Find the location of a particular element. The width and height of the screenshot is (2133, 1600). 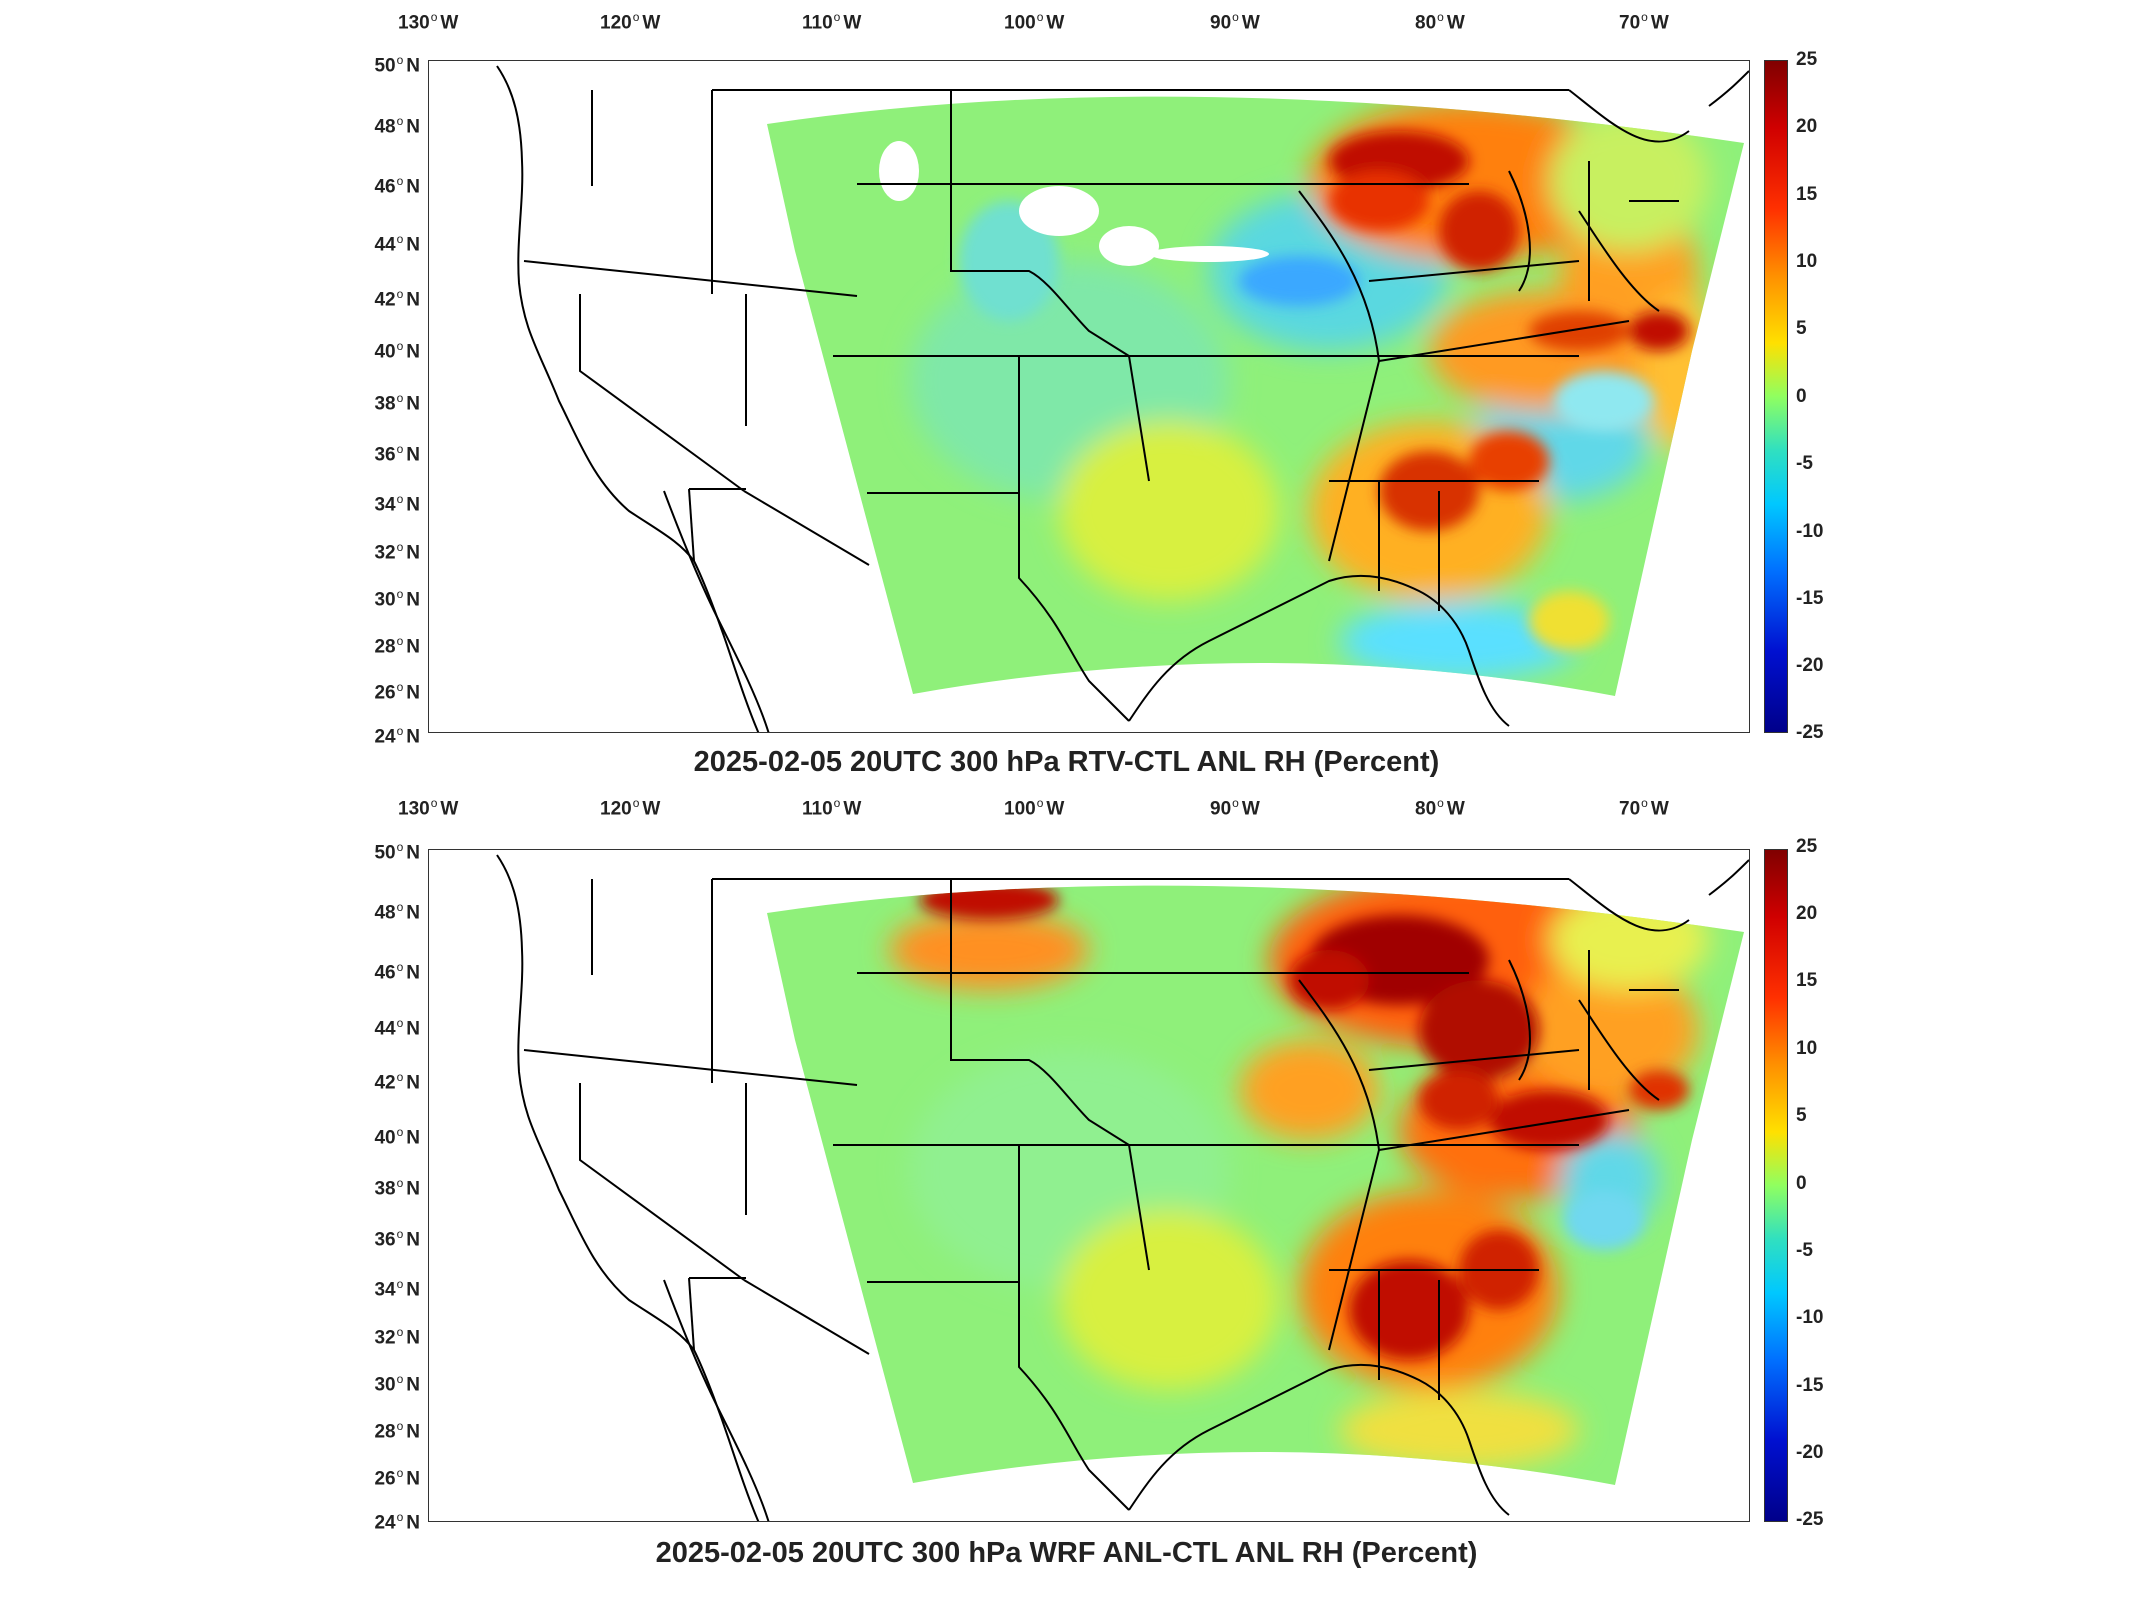

missing-data-patches is located at coordinates (1074, 203).